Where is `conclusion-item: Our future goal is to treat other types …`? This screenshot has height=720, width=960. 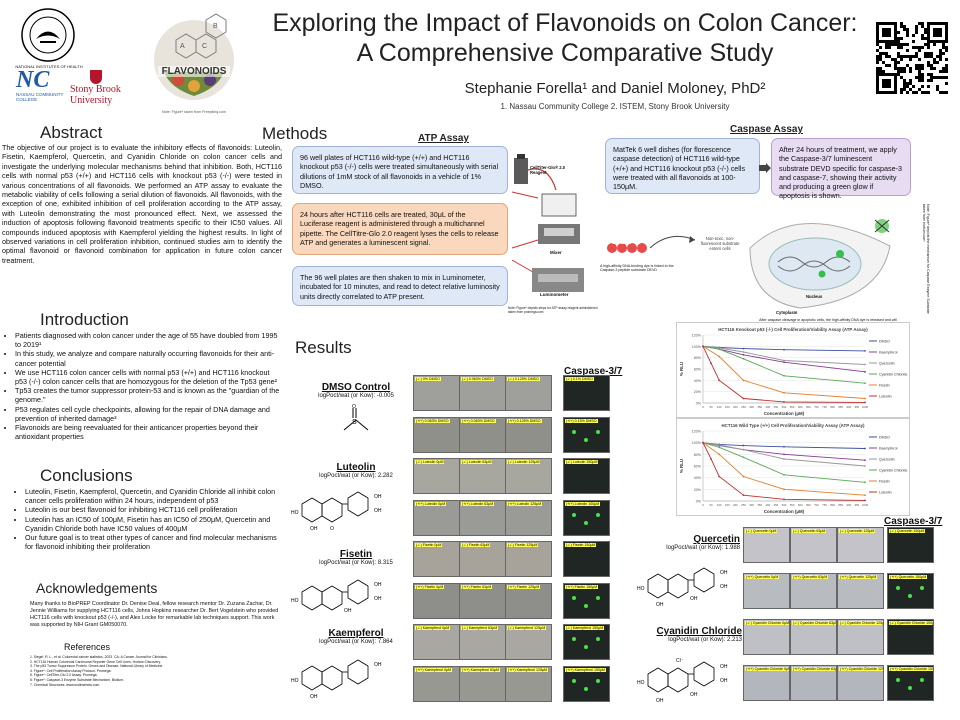
conclusion-item: Our future goal is to treat other types … is located at coordinates (153, 542).